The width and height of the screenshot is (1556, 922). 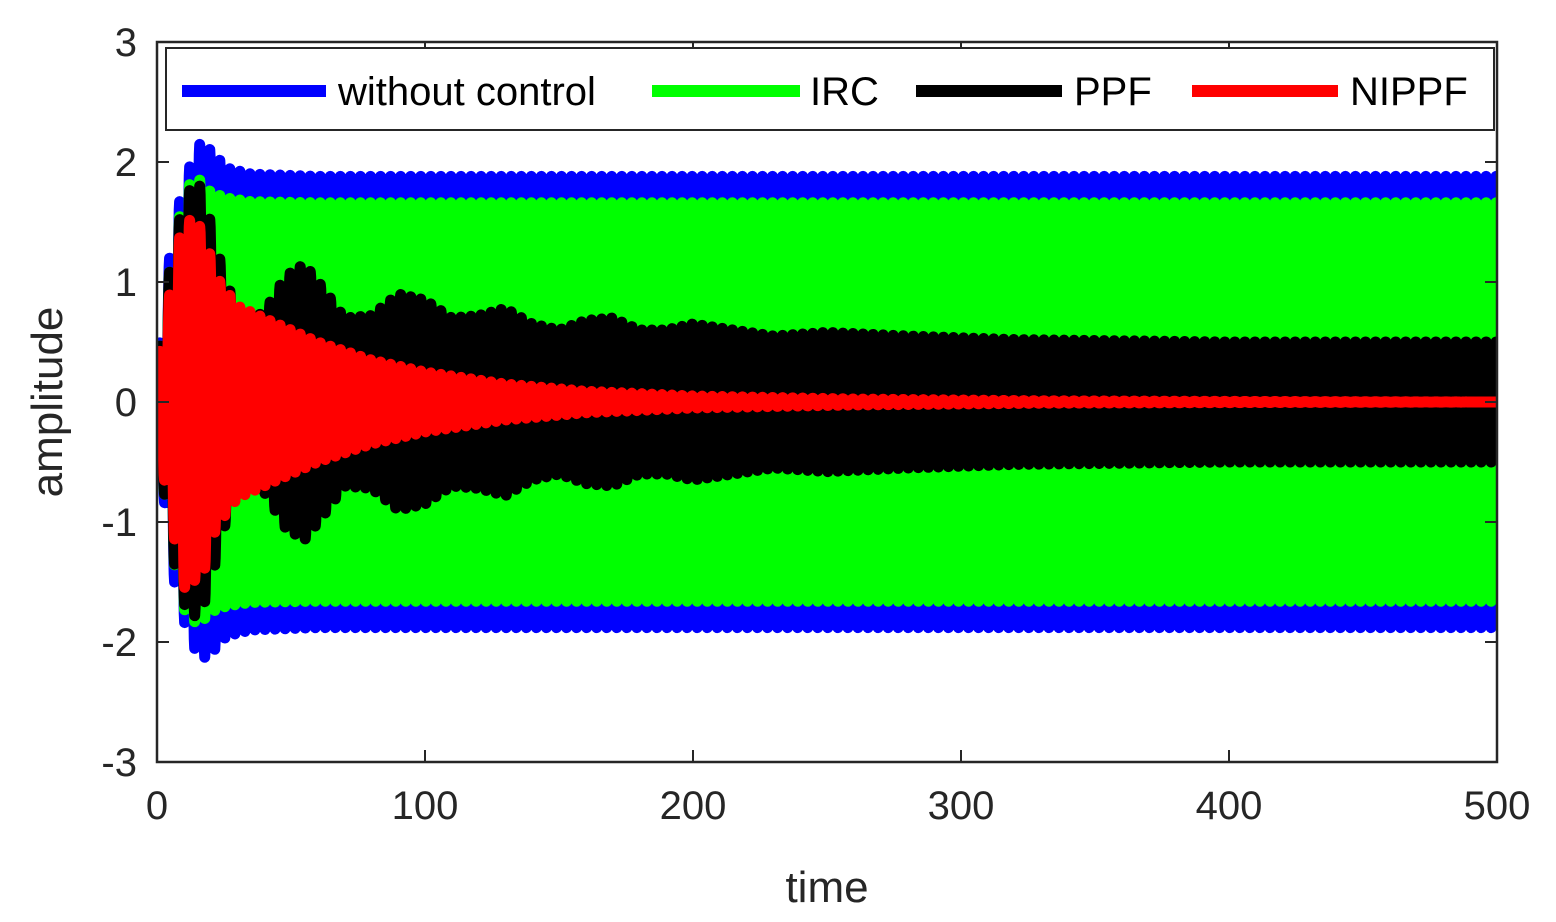 I want to click on y-tick-label: 1, so click(x=126, y=283).